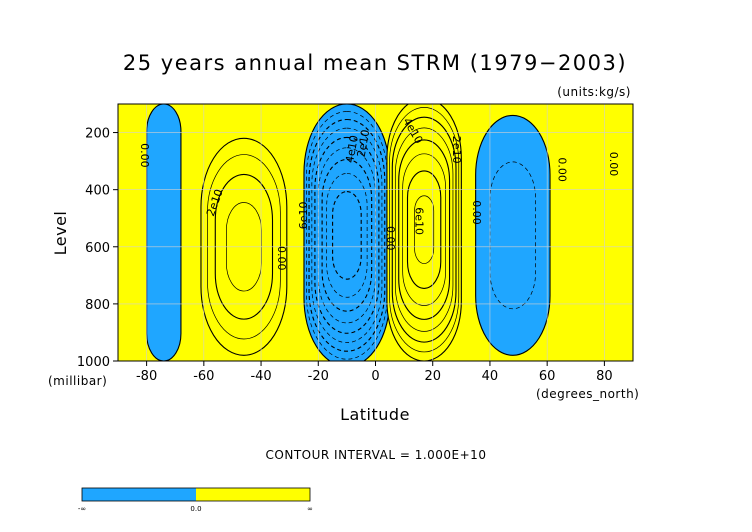  I want to click on contour-label-10: 0.00, so click(476, 212).